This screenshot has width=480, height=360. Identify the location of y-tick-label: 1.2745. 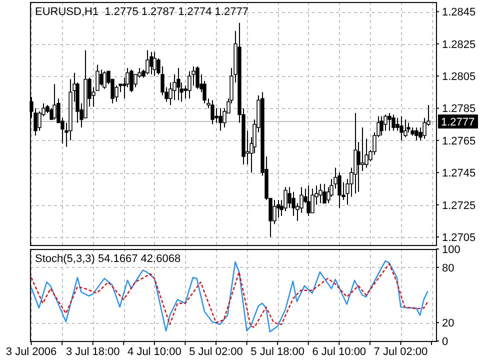
(459, 174).